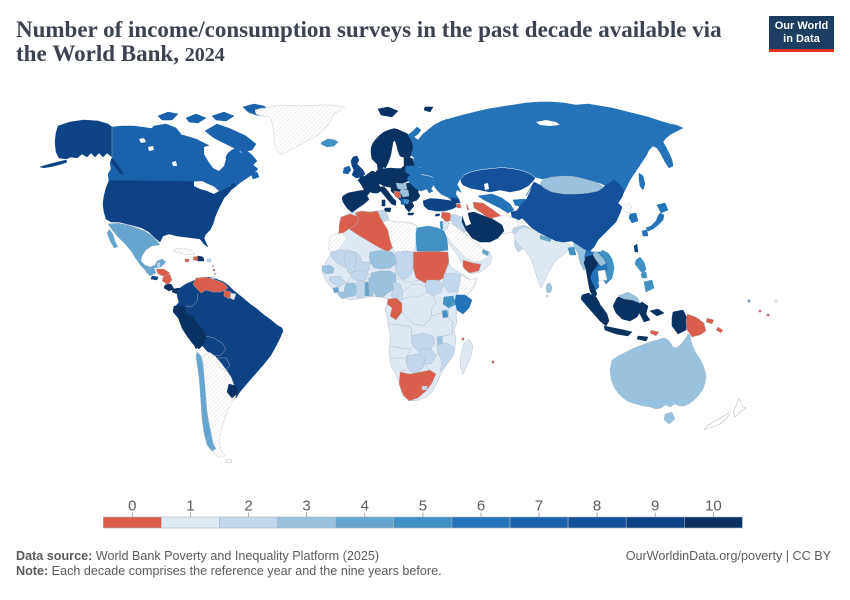  What do you see at coordinates (248, 506) in the screenshot?
I see `svg-text: 2` at bounding box center [248, 506].